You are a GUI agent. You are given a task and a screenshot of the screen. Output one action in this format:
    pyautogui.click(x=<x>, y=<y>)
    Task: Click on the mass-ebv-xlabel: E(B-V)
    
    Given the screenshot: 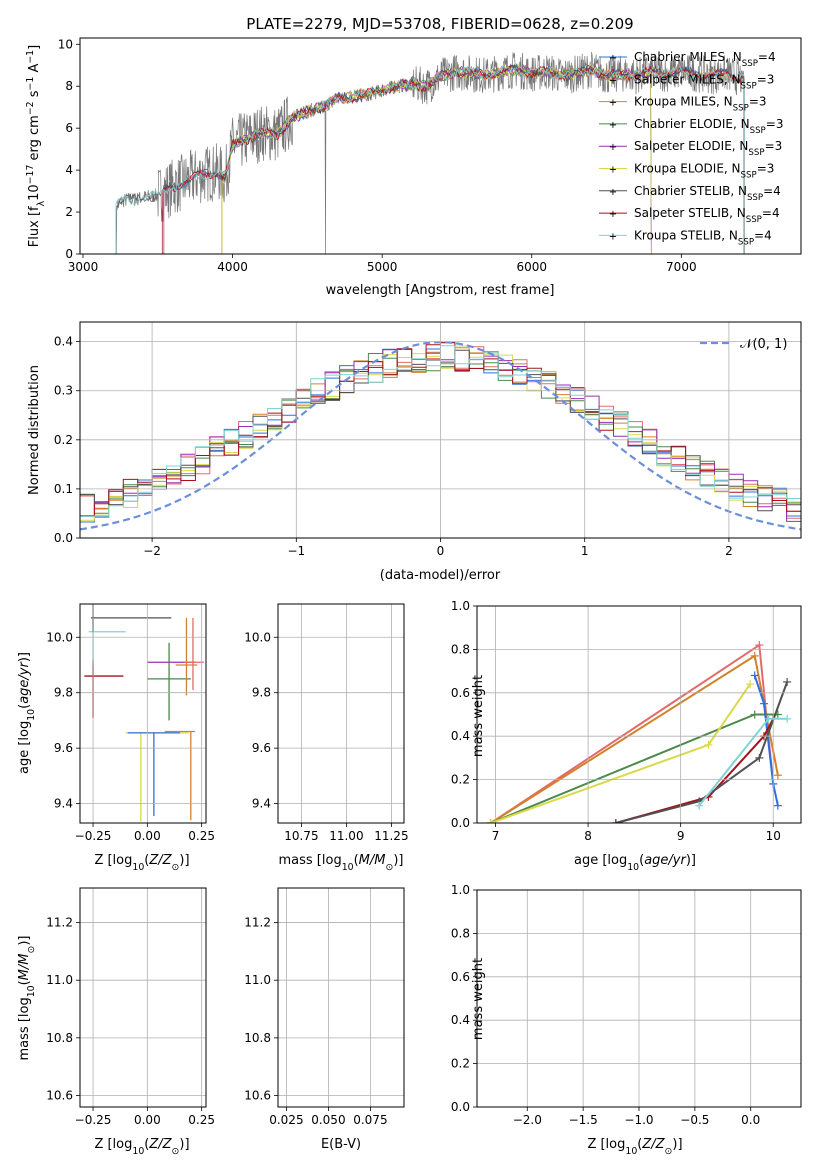 What is the action you would take?
    pyautogui.click(x=341, y=1144)
    